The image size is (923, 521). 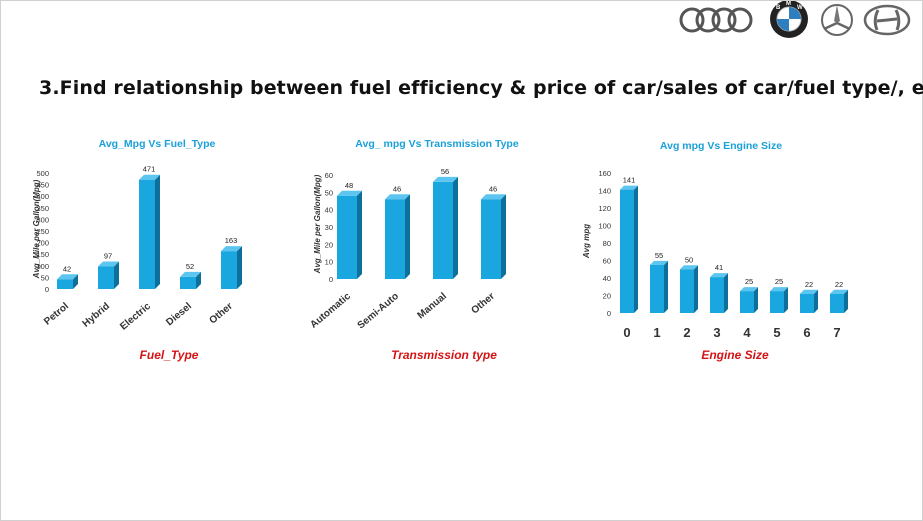 What do you see at coordinates (135, 317) in the screenshot?
I see `x-tick-label: Electric` at bounding box center [135, 317].